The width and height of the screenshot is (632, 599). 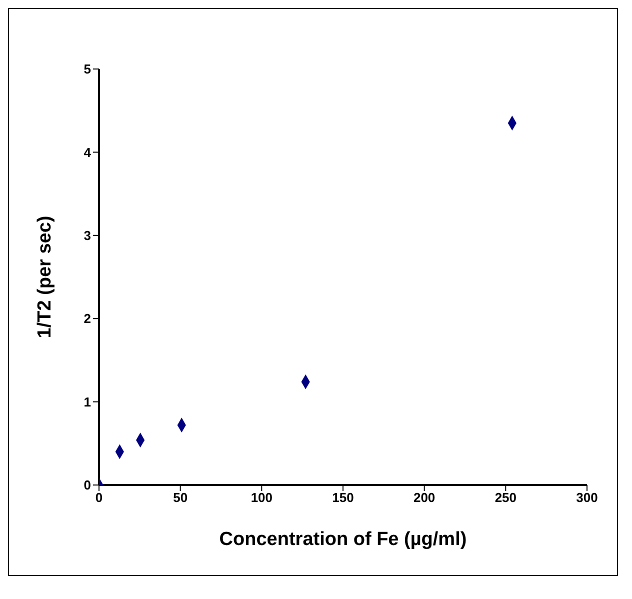 I want to click on x-tick-label: 0, so click(x=99, y=498).